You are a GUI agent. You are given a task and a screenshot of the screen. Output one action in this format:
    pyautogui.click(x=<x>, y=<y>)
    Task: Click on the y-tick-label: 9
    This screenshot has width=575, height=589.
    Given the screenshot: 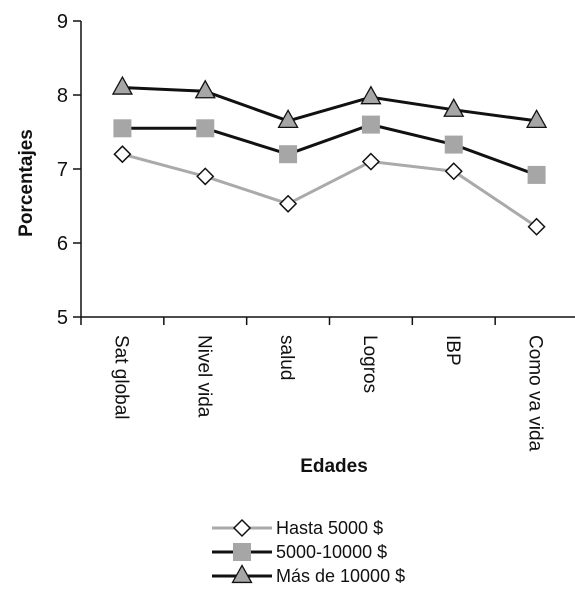 What is the action you would take?
    pyautogui.click(x=62, y=22)
    